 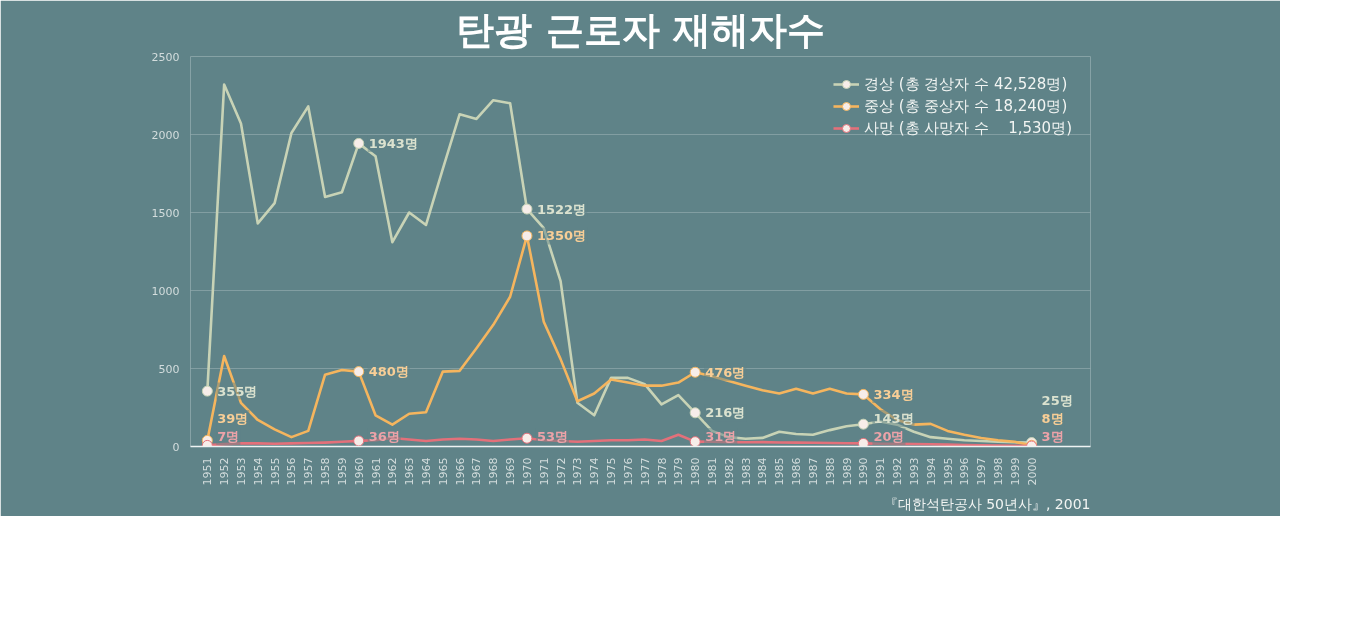 I want to click on data-label: 53명, so click(x=552, y=436).